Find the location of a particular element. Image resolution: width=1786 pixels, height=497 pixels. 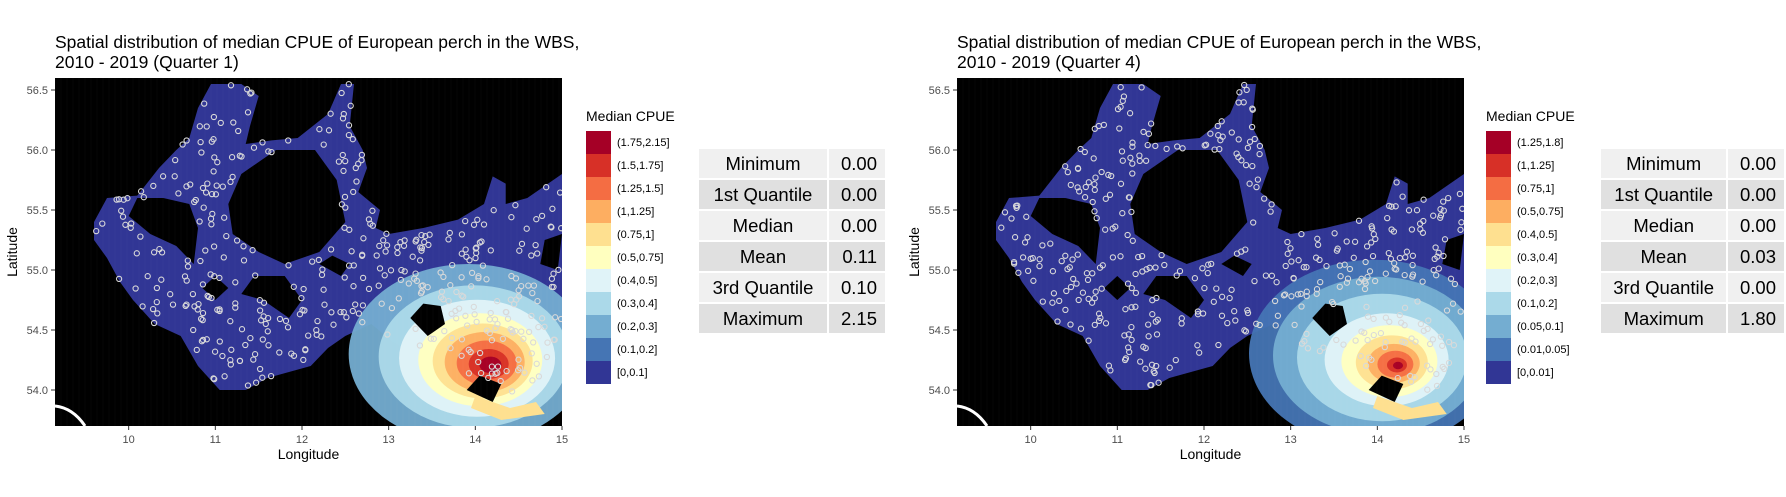

legend-label: (1,1.25] is located at coordinates (635, 212).